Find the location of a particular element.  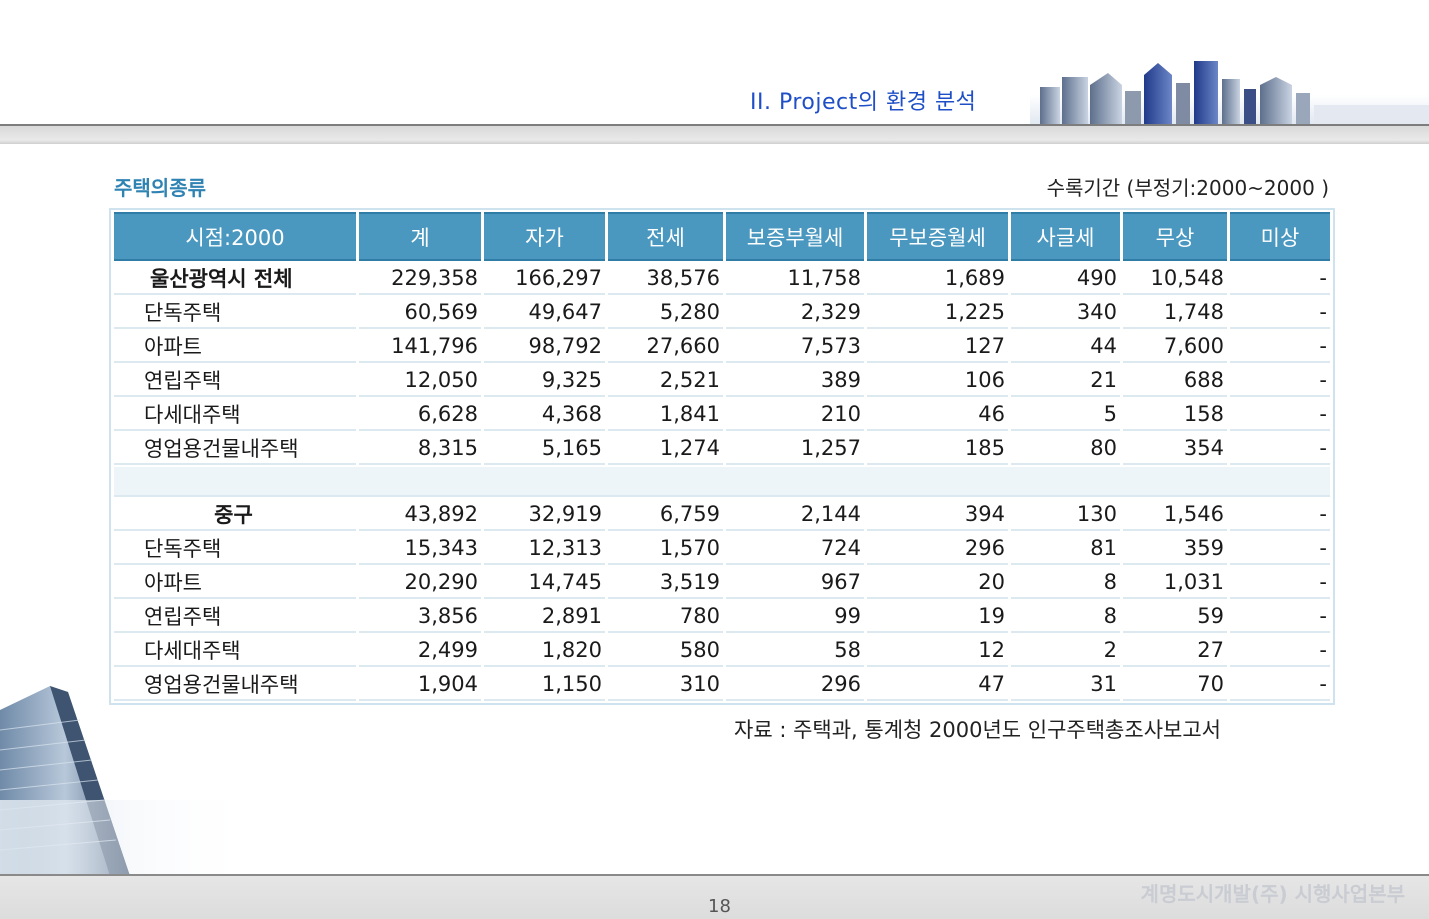

column-header: 시점:2000 is located at coordinates (235, 236).